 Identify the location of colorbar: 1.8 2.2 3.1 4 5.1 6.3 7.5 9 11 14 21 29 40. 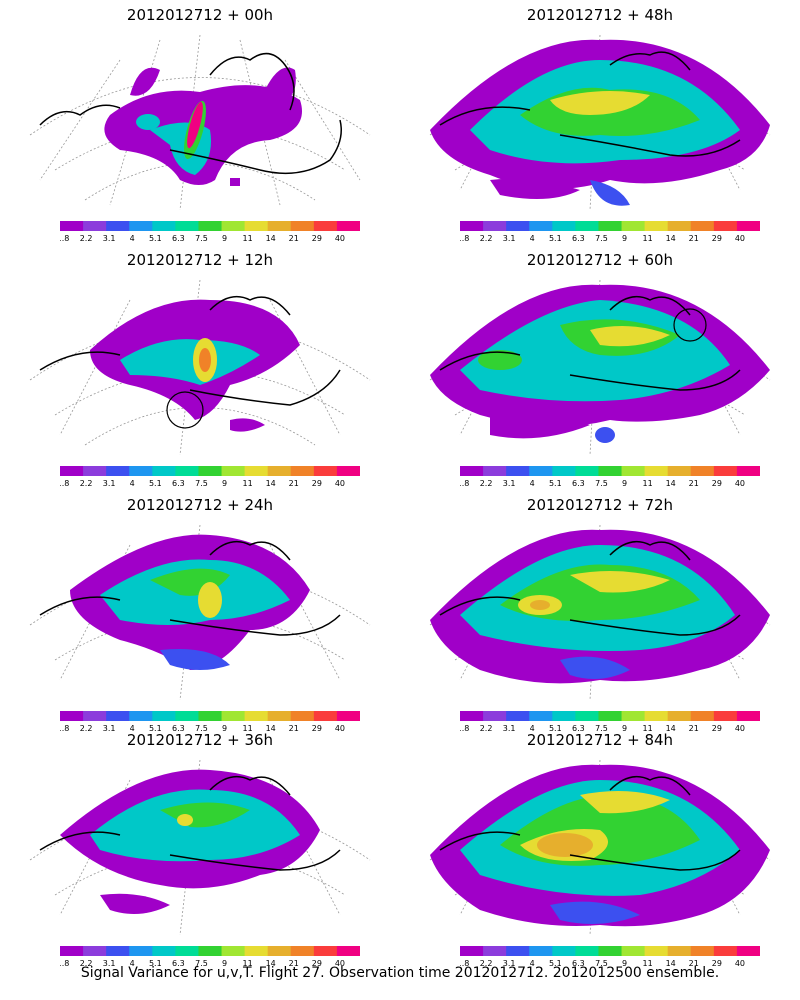
(610, 477).